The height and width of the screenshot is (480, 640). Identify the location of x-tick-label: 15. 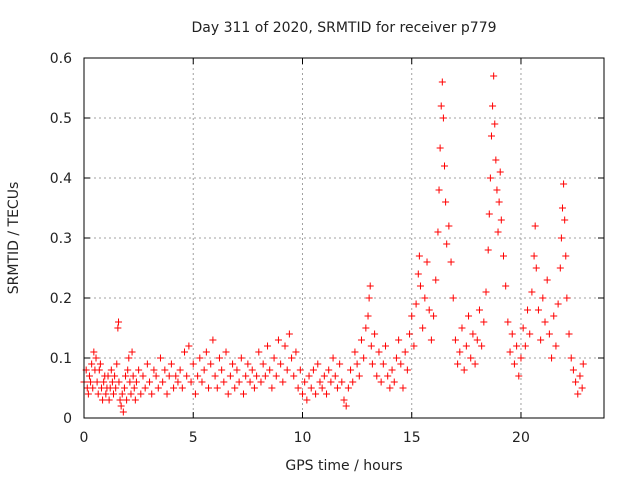
(412, 438).